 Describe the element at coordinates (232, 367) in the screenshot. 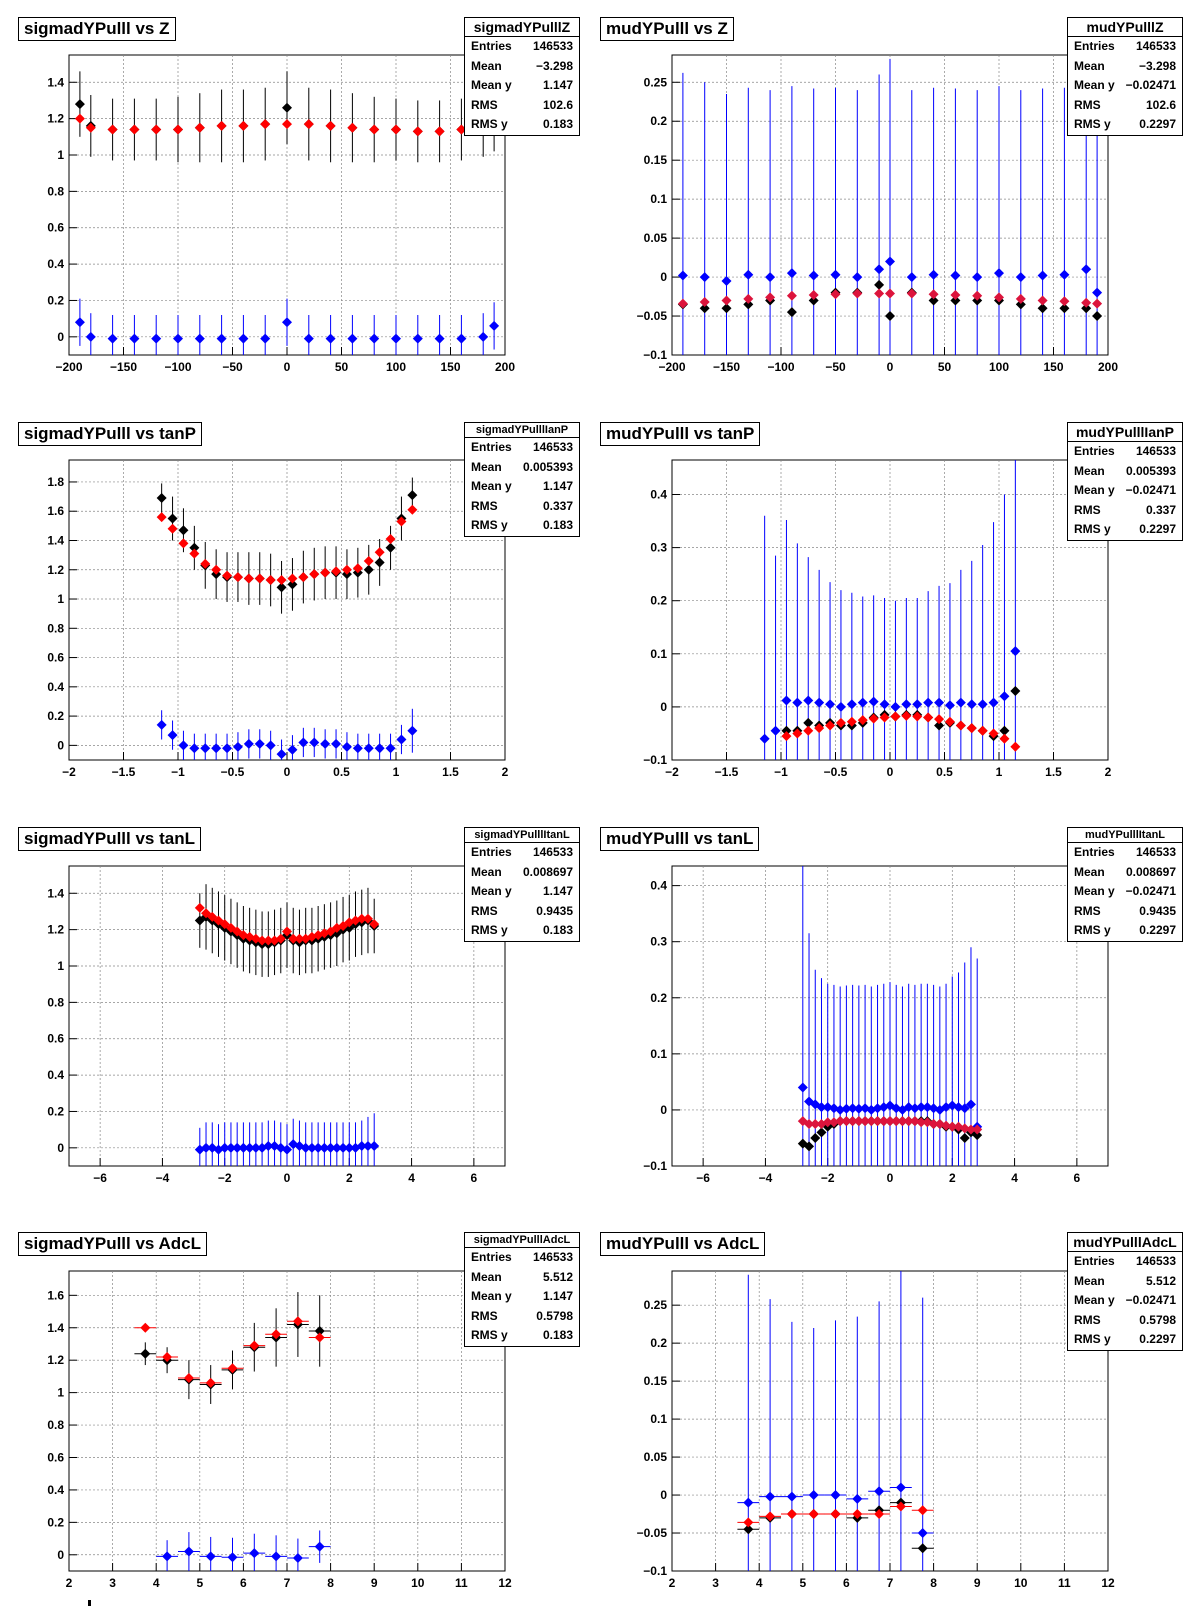

I see `x-tick-label: −50` at that location.